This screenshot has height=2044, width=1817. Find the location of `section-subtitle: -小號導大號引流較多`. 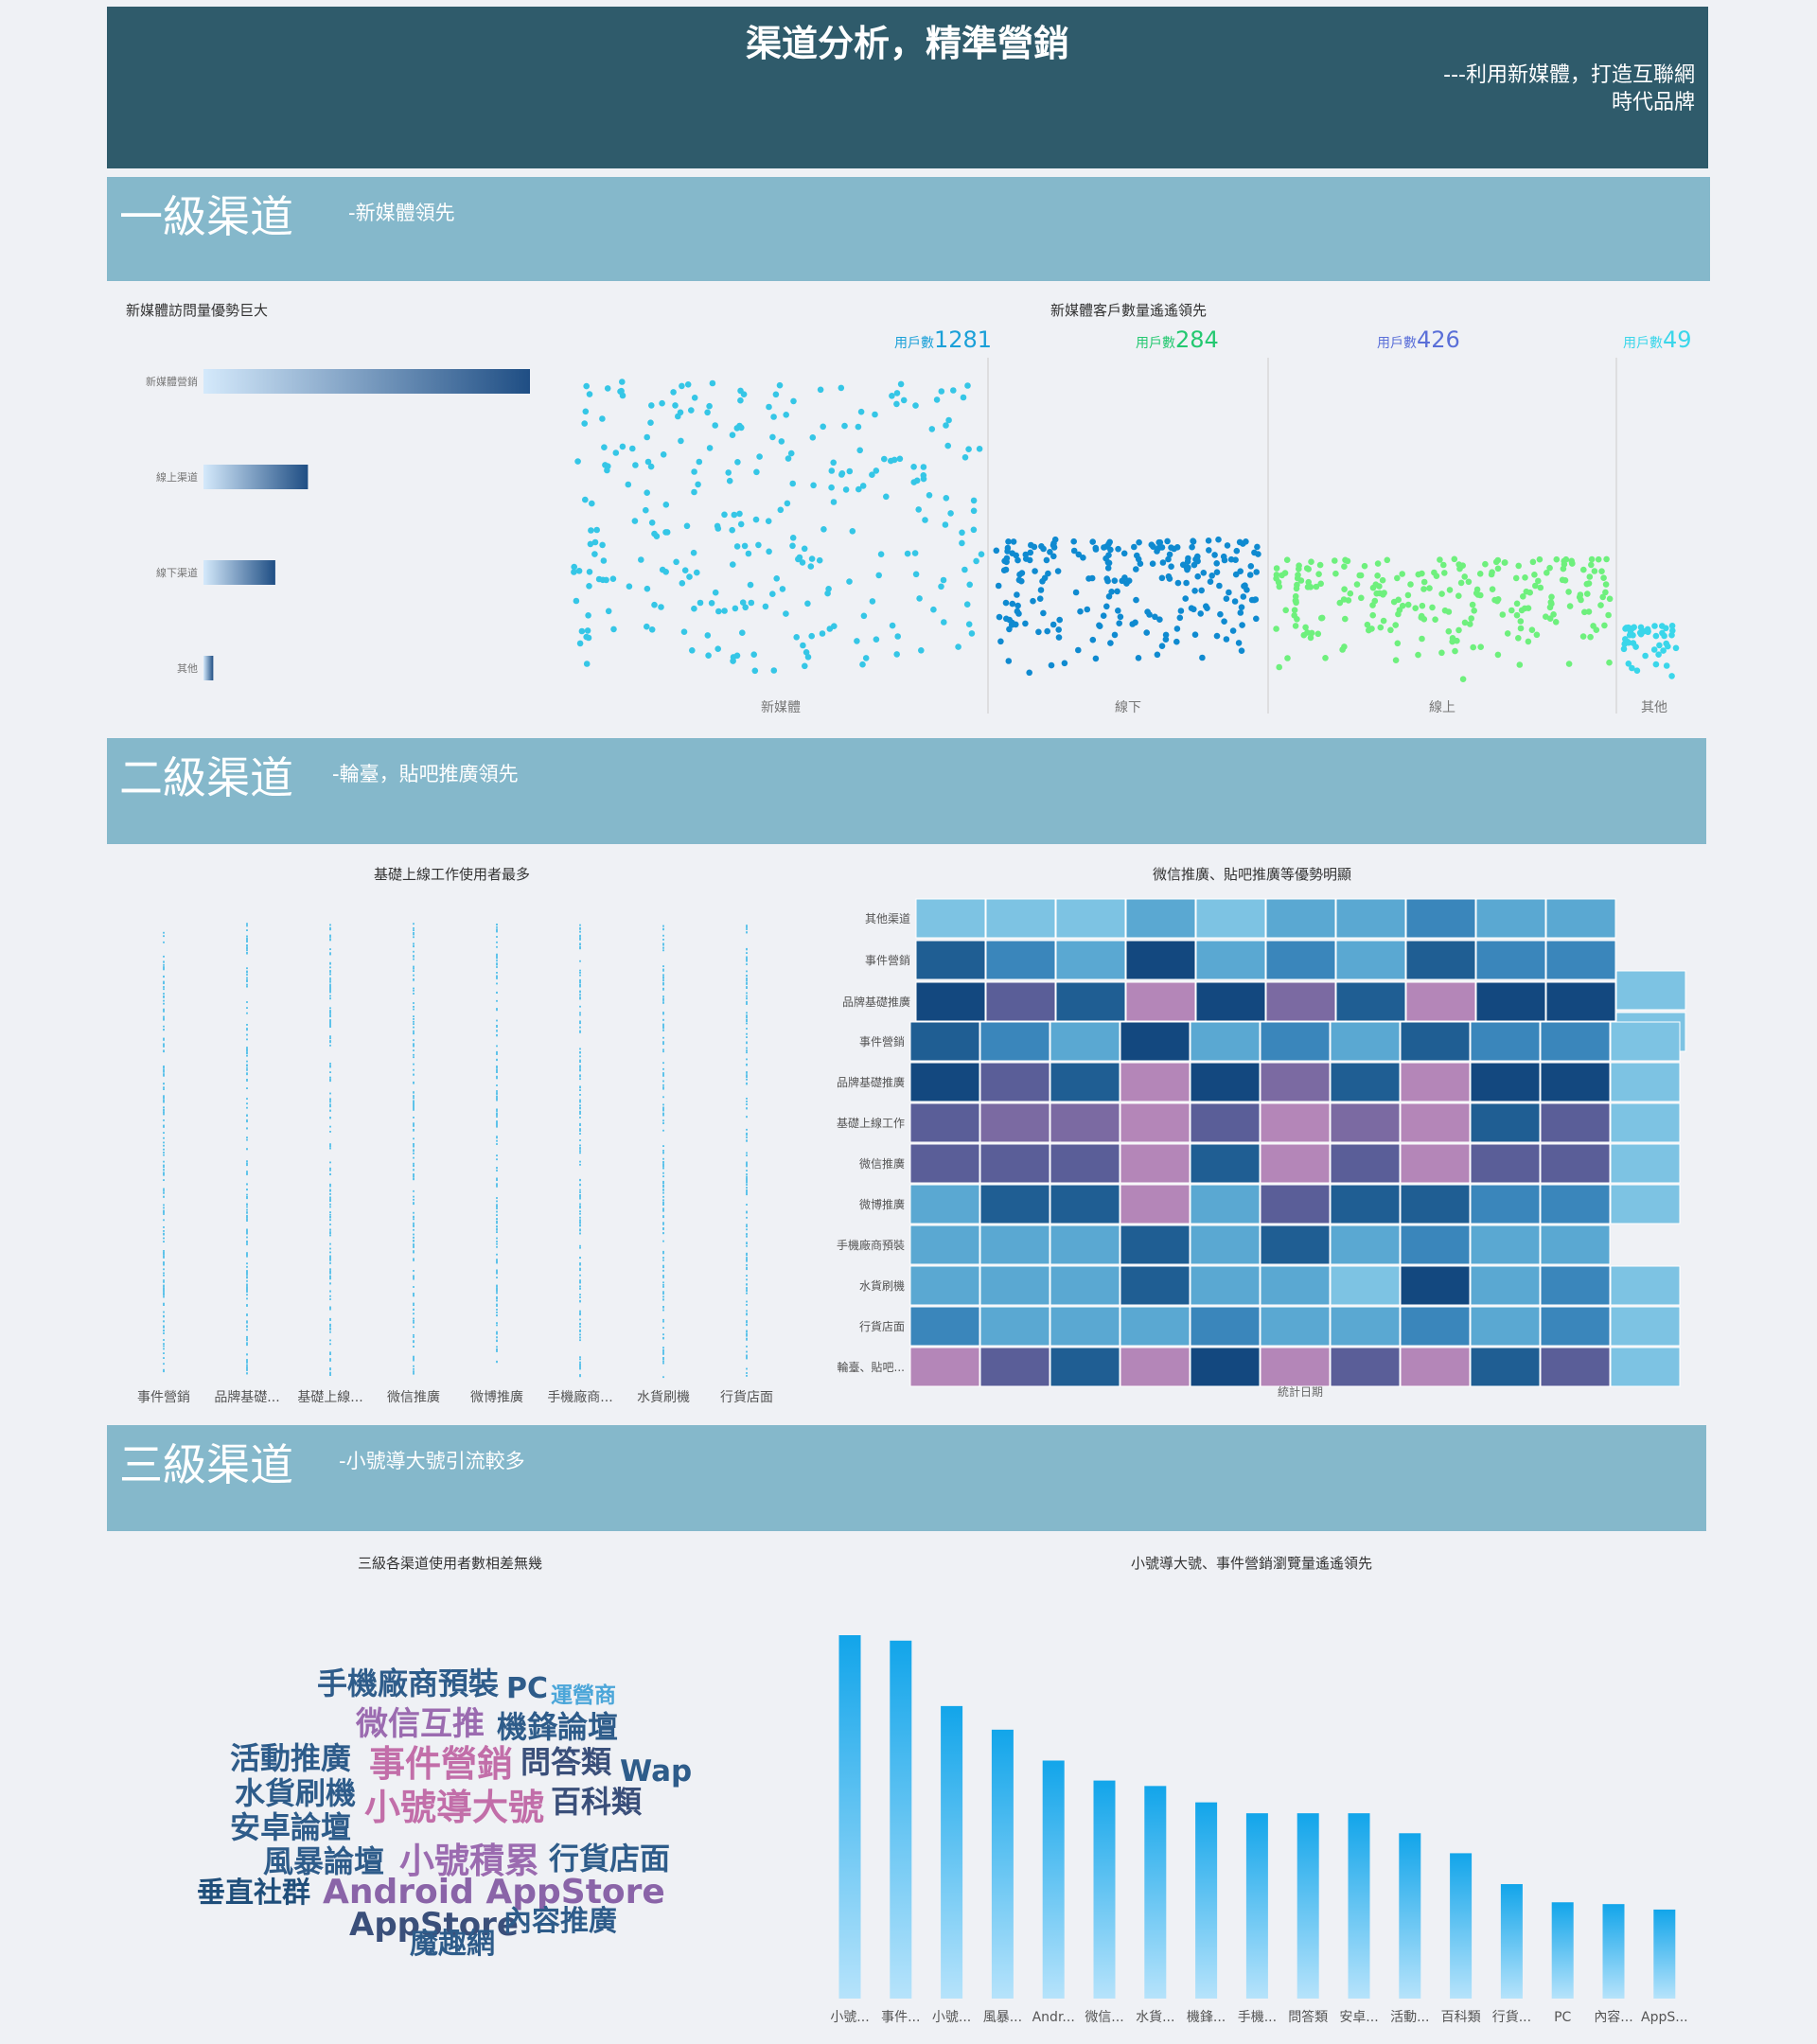

section-subtitle: -小號導大號引流較多 is located at coordinates (432, 1461).